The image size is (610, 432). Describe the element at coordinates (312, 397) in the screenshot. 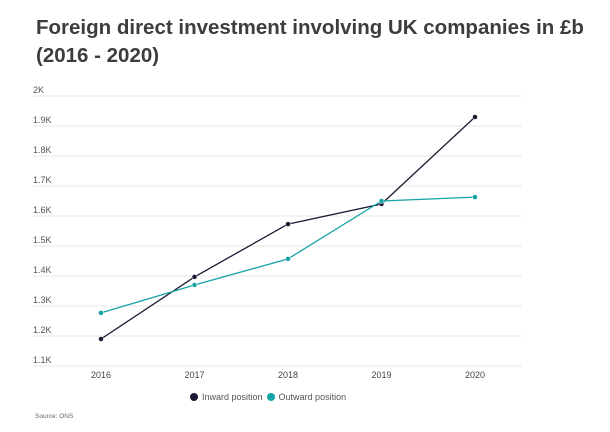

I see `legend-label-outward: Outward position` at that location.